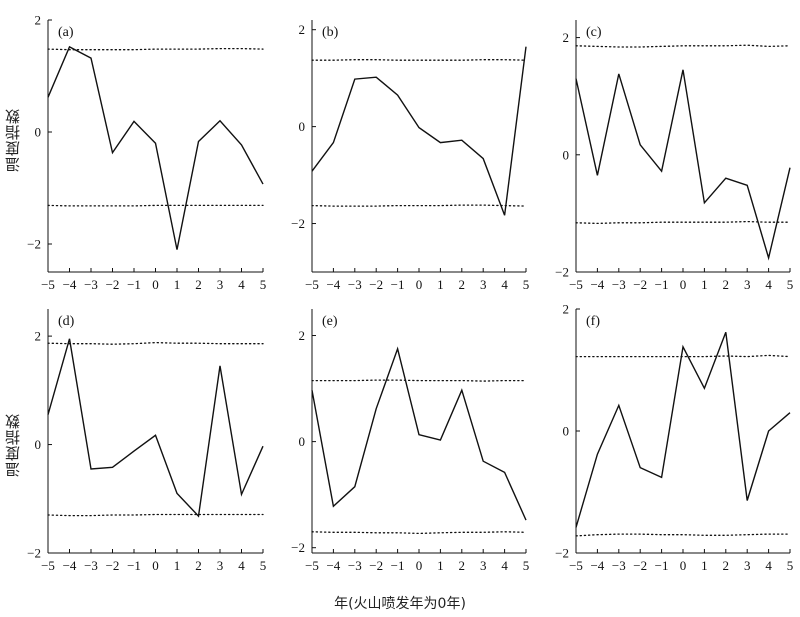 The width and height of the screenshot is (800, 617). Describe the element at coordinates (330, 32) in the screenshot. I see `panel-label: (b)` at that location.